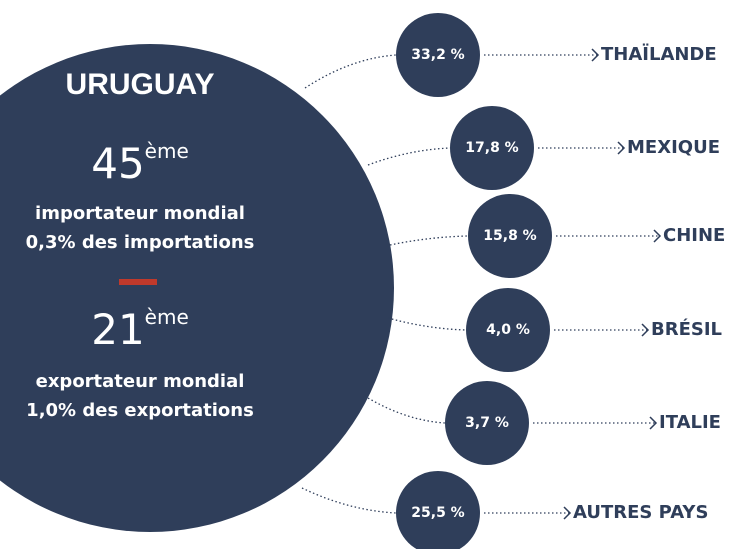 The height and width of the screenshot is (549, 744). I want to click on country-title: URUGUAY, so click(140, 84).